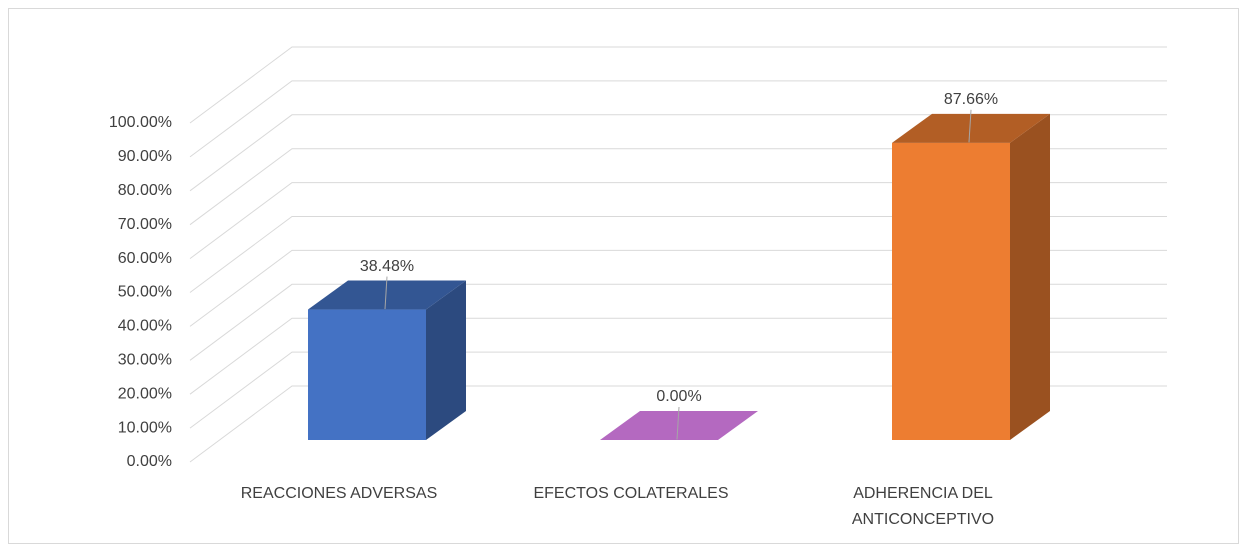 The image size is (1249, 552). I want to click on y-tick-label: 80.00%, so click(145, 190).